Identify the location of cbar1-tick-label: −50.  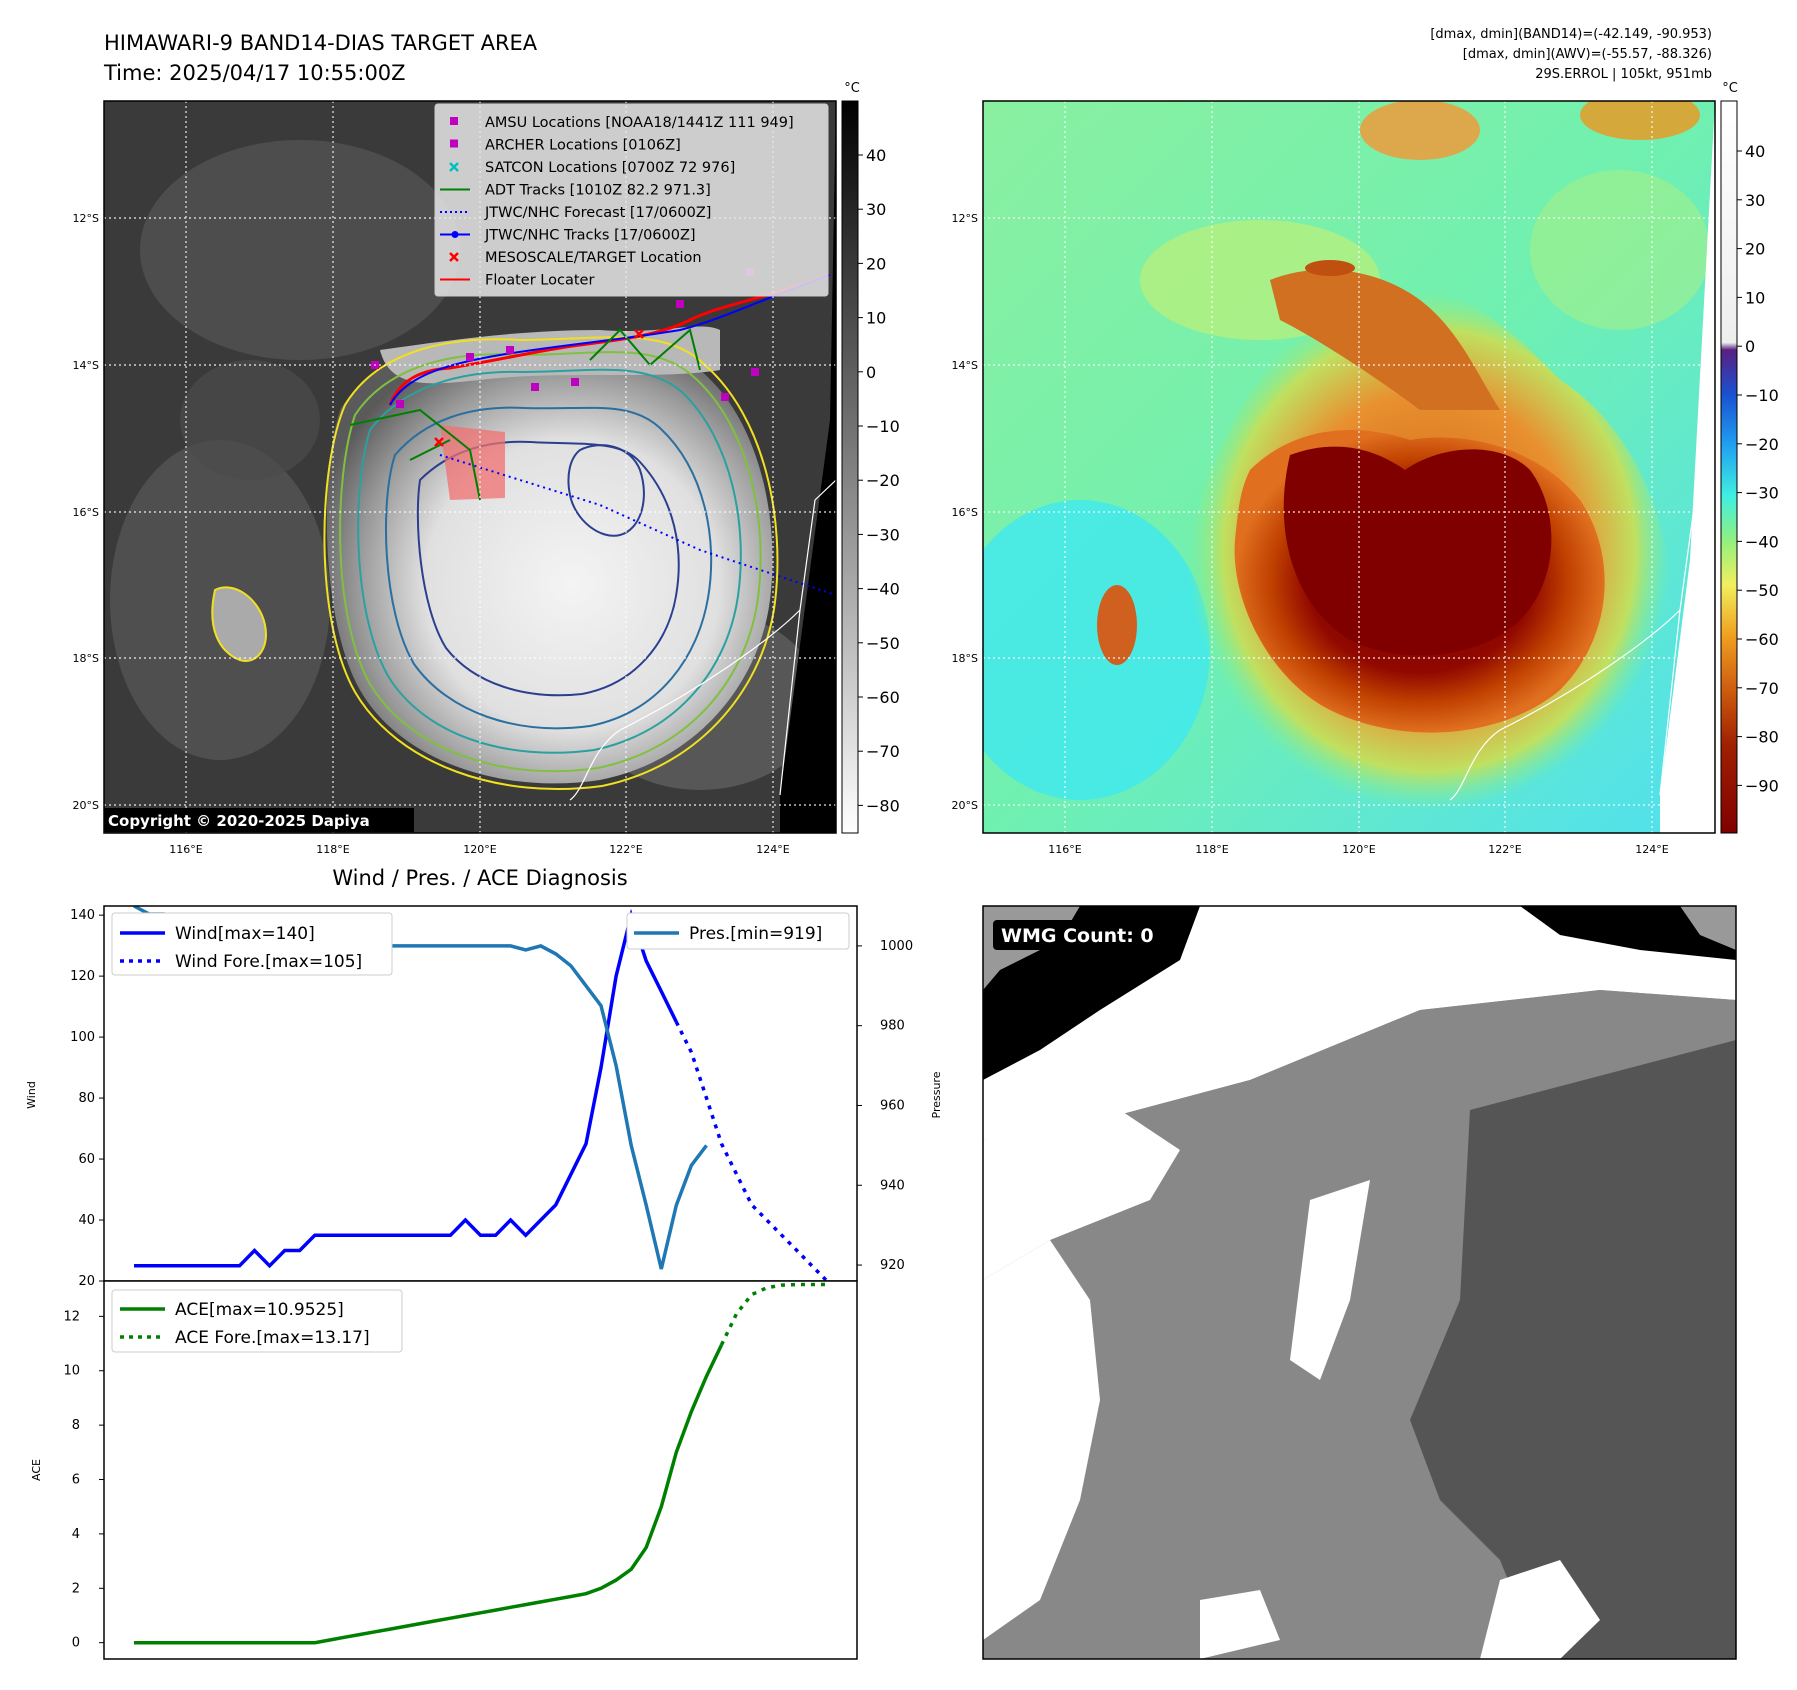
(883, 643).